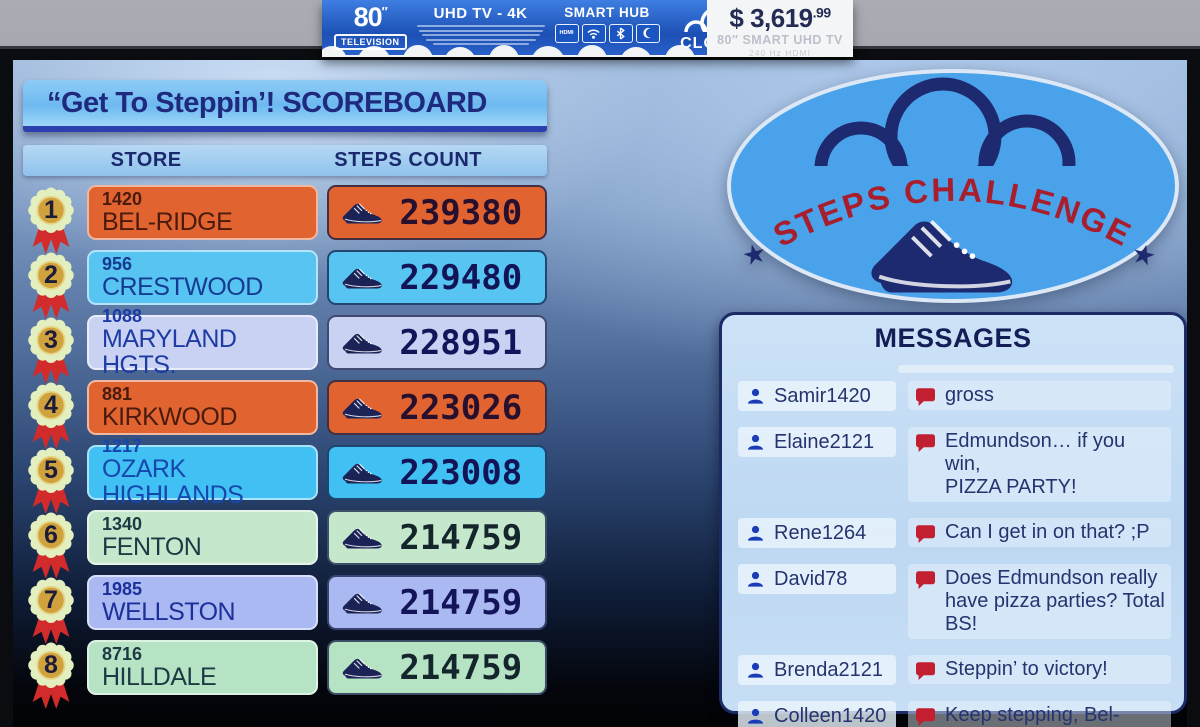  Describe the element at coordinates (780, 40) in the screenshot. I see `price-subtitle: 80″ SMART UHD TV` at that location.